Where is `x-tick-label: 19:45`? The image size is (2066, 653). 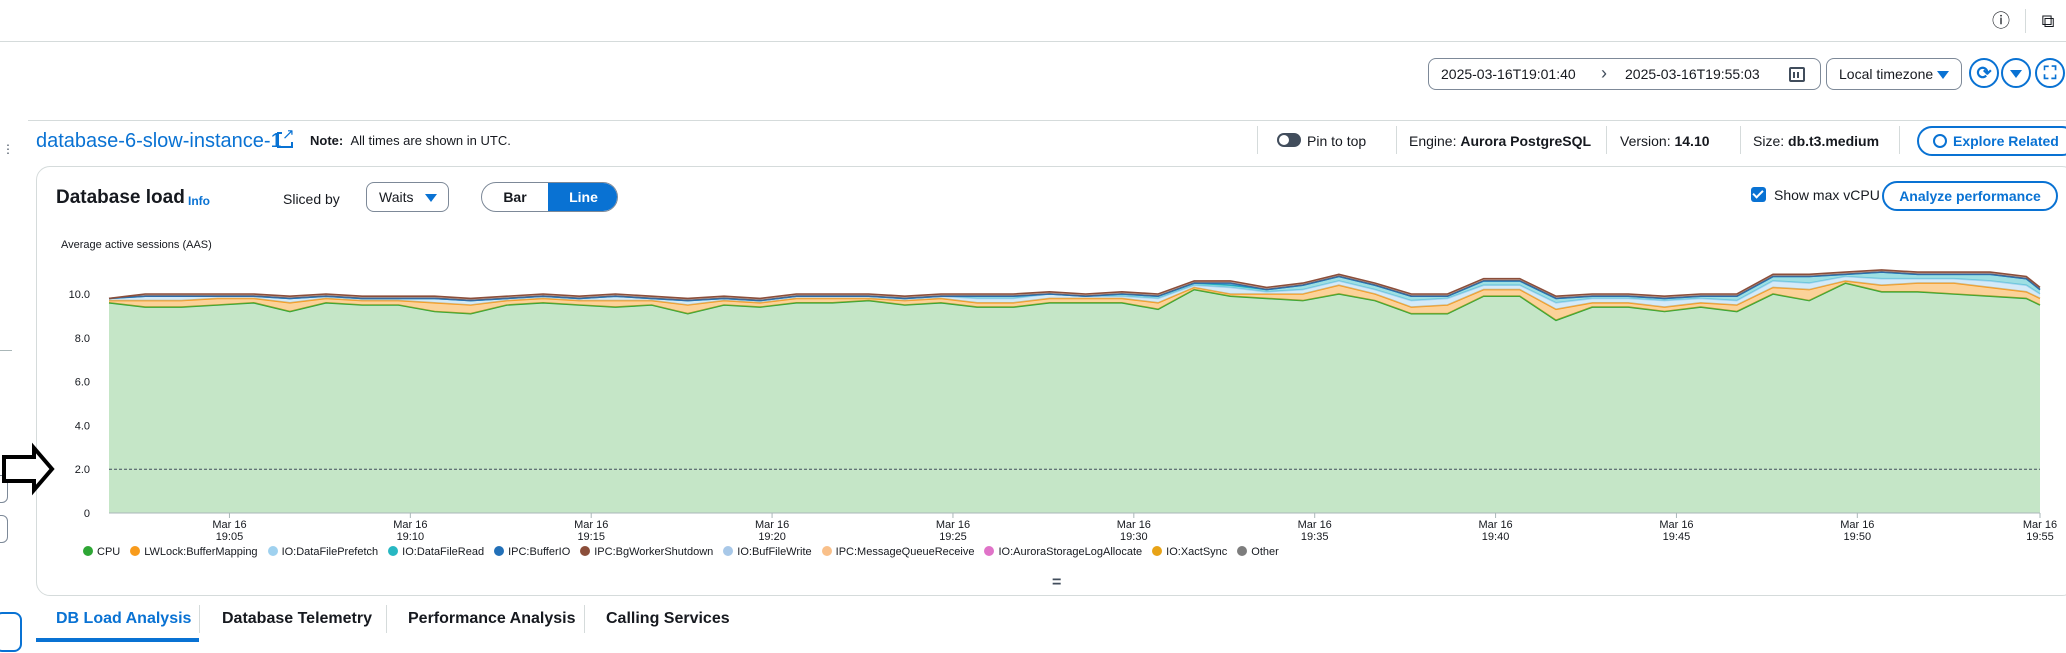 x-tick-label: 19:45 is located at coordinates (1677, 537).